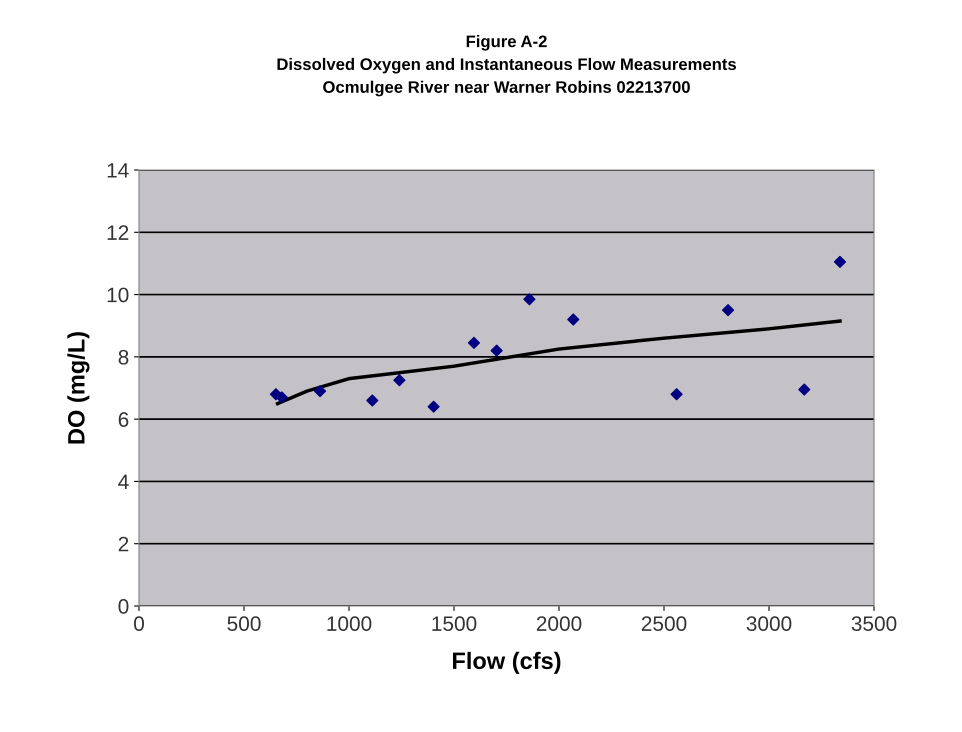  Describe the element at coordinates (506, 663) in the screenshot. I see `x-axis-title: Flow (cfs)` at that location.